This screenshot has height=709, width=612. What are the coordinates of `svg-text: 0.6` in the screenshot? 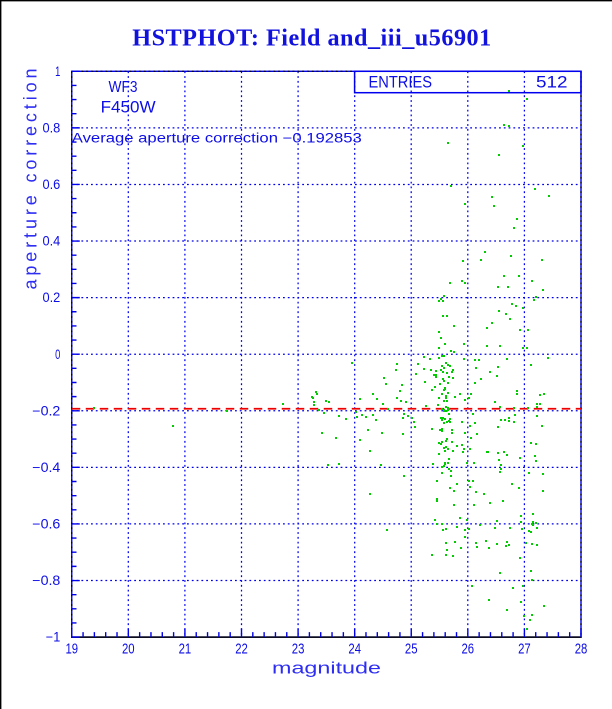 It's located at (52, 184).